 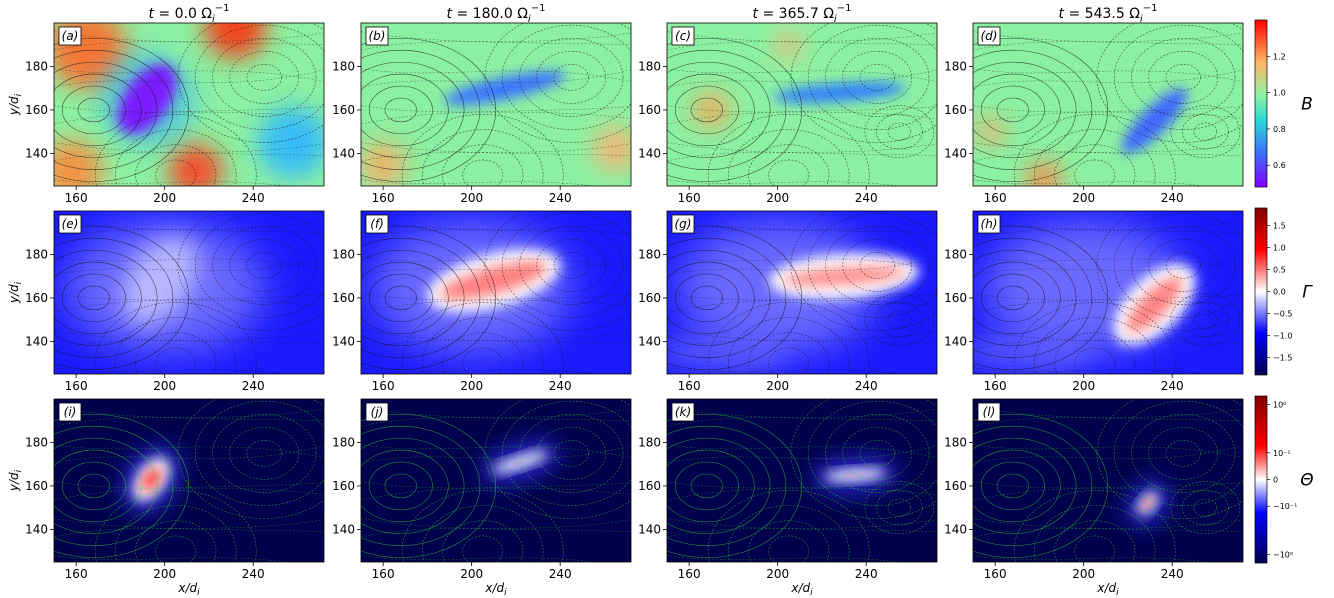 I want to click on panel-label: (b), so click(x=377, y=36).